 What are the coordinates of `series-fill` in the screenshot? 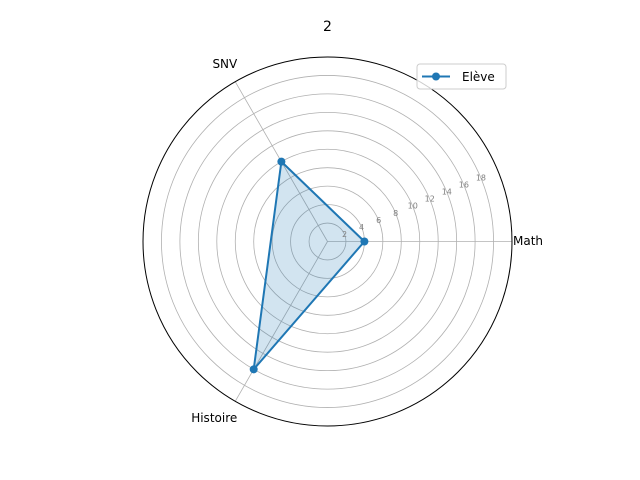 It's located at (309, 265).